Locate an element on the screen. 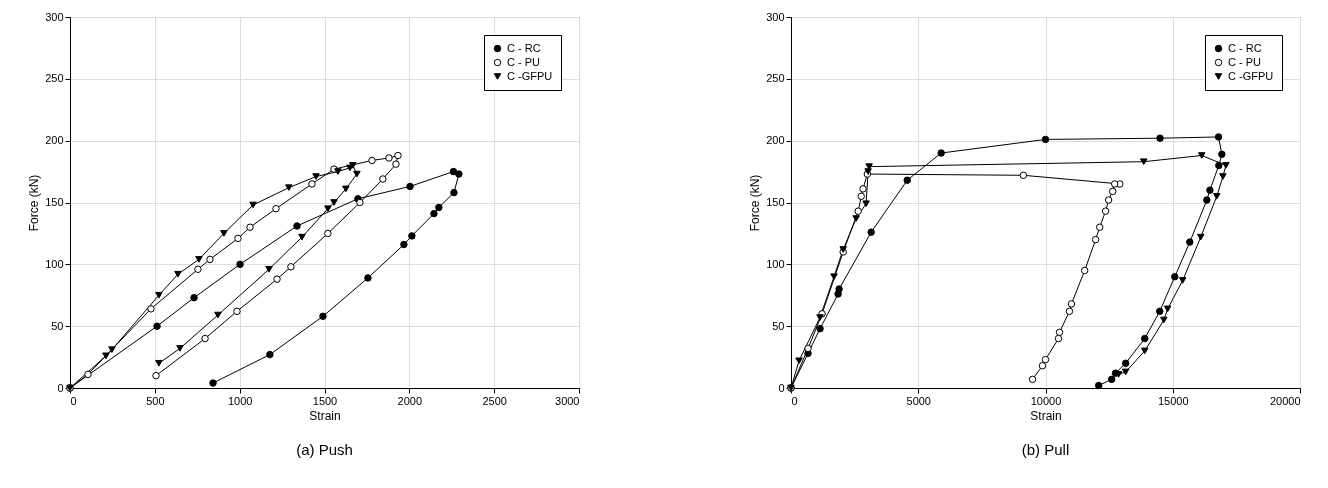  text: (a) Push is located at coordinates (324, 449).